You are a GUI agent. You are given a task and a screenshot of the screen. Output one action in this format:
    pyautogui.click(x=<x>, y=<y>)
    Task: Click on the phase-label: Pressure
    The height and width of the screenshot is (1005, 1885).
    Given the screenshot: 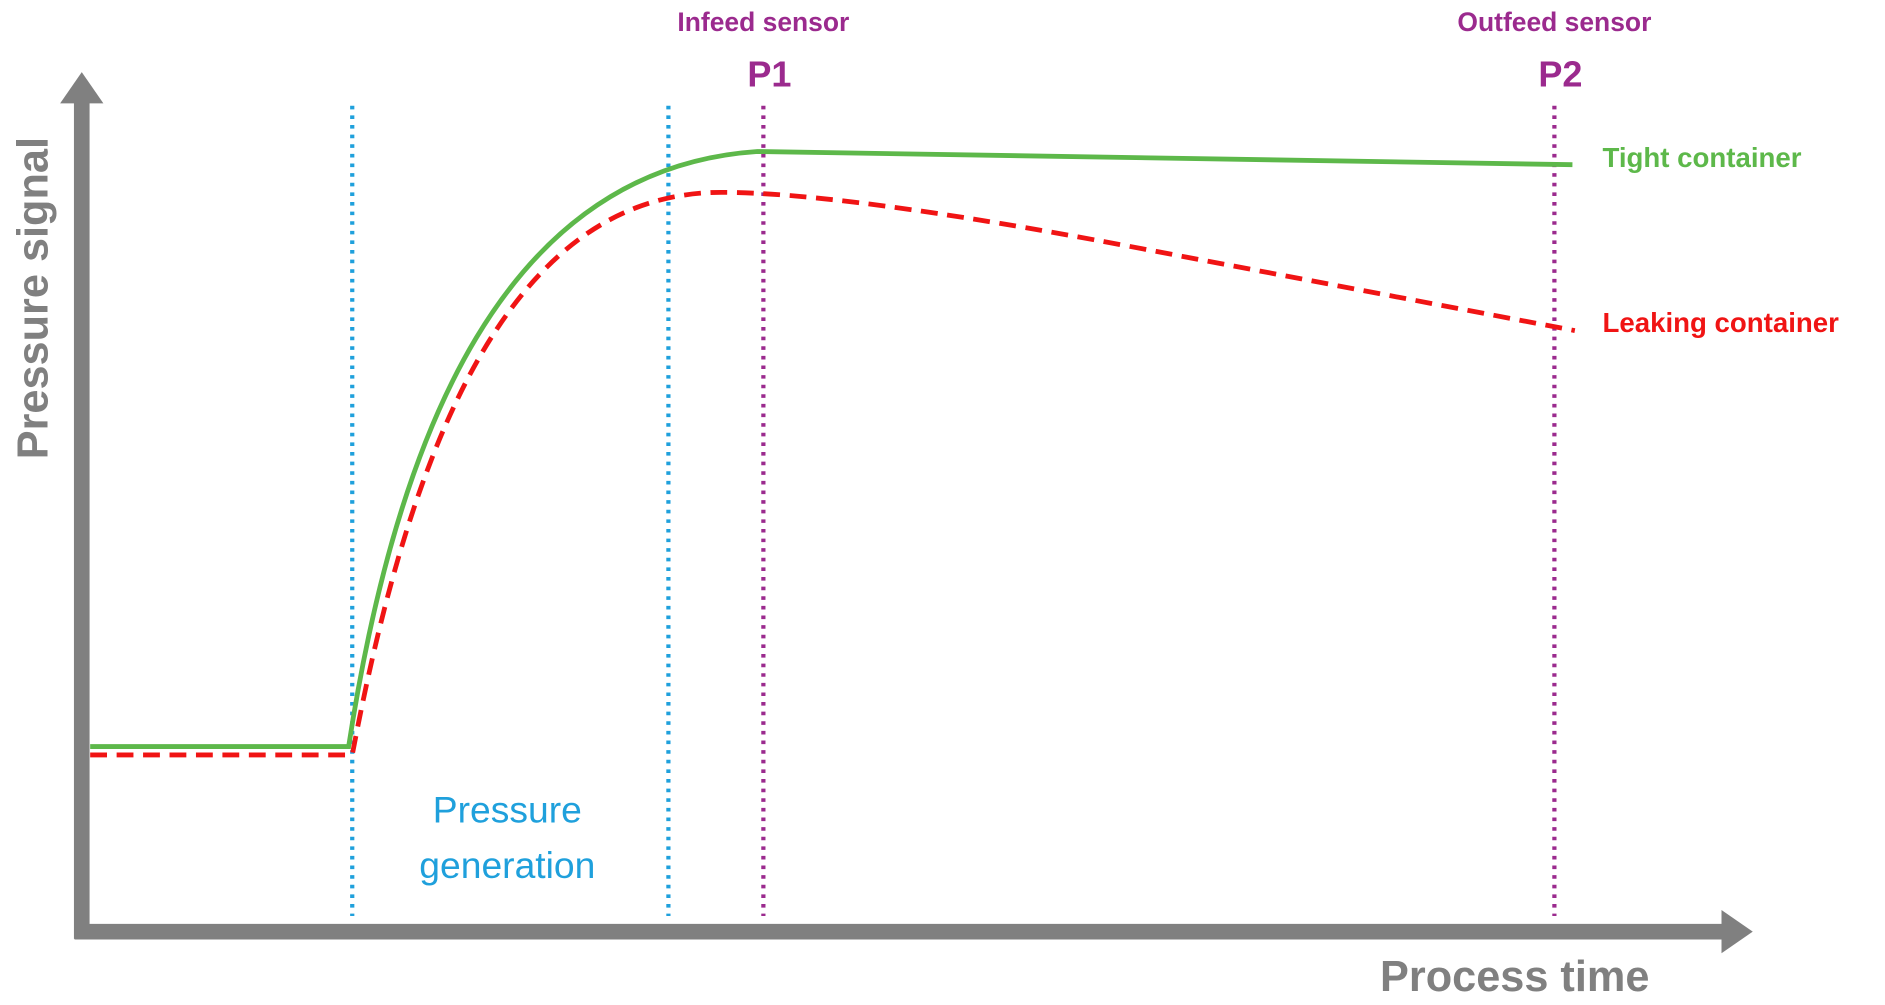 What is the action you would take?
    pyautogui.click(x=507, y=809)
    